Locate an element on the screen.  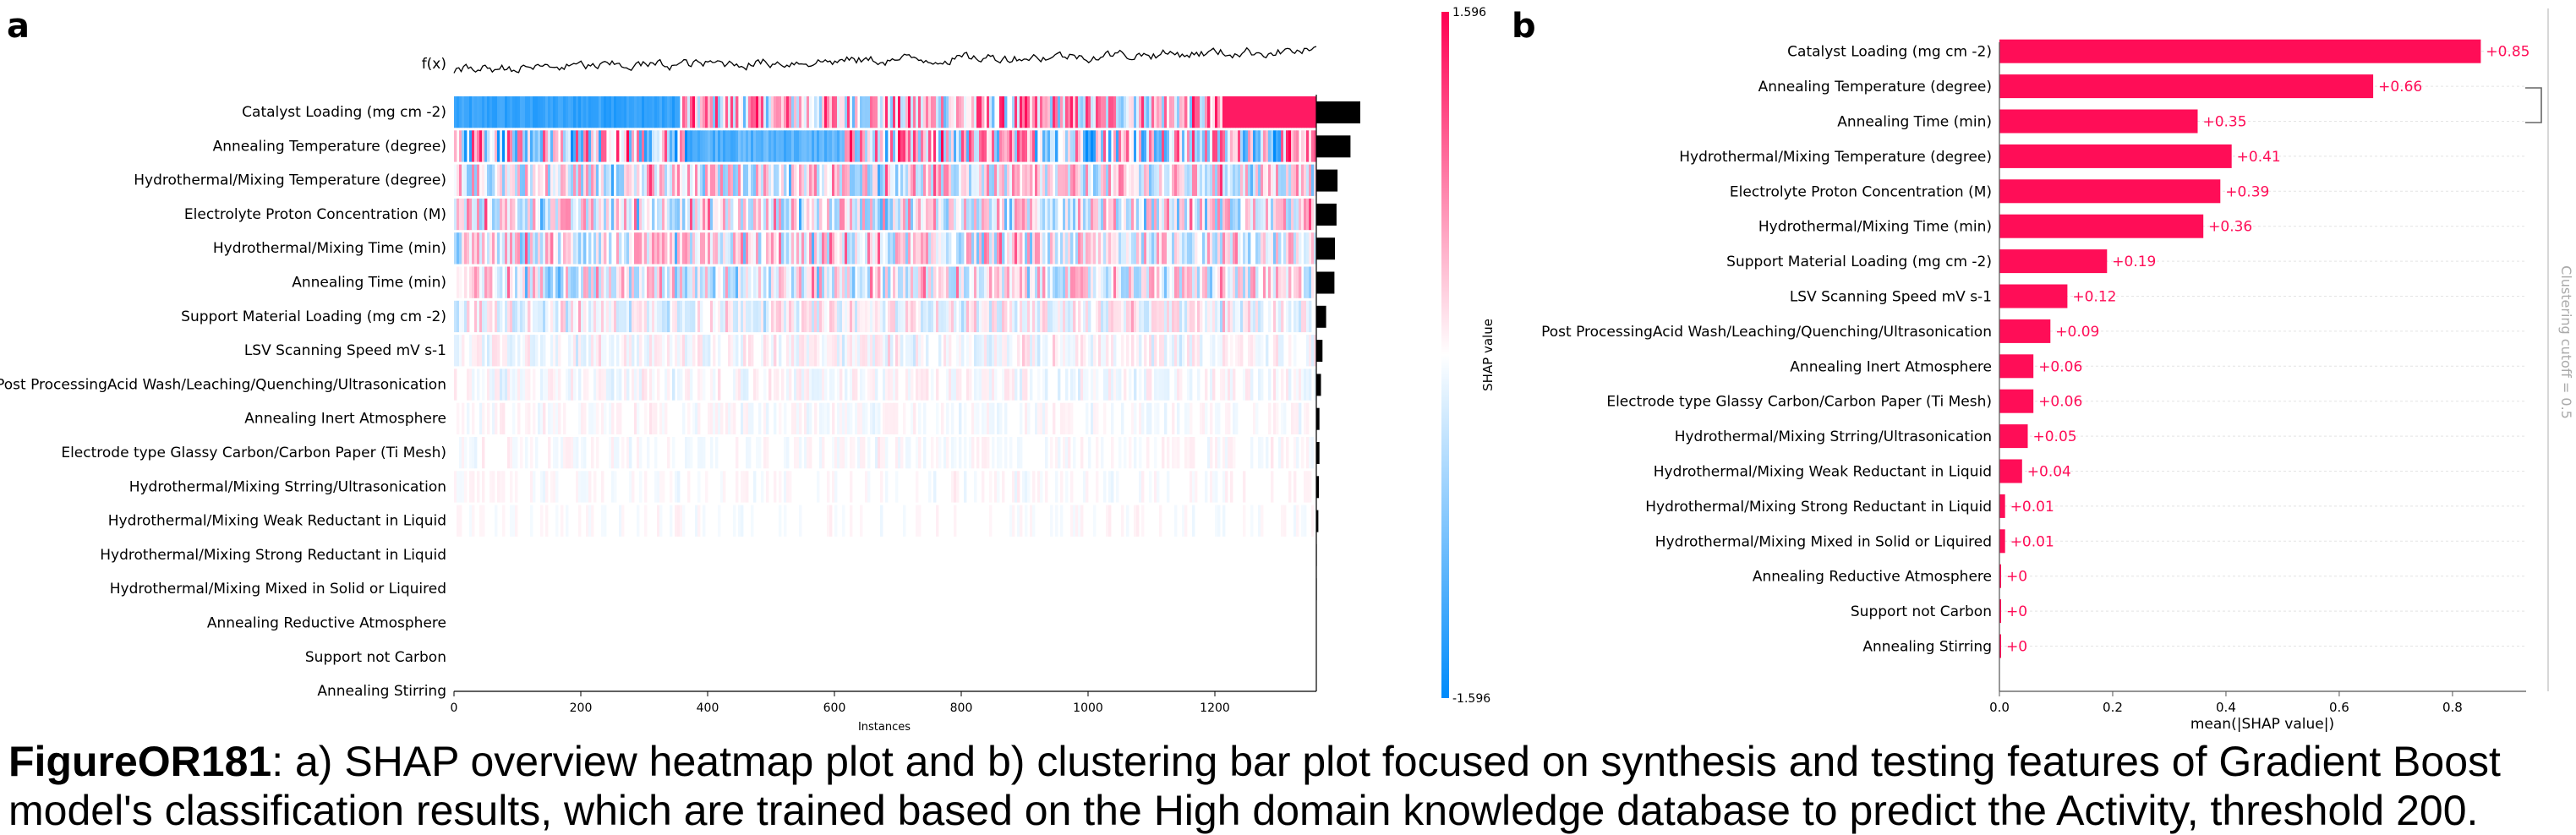
bar-category-label: Annealing Time (min) is located at coordinates (1914, 122).